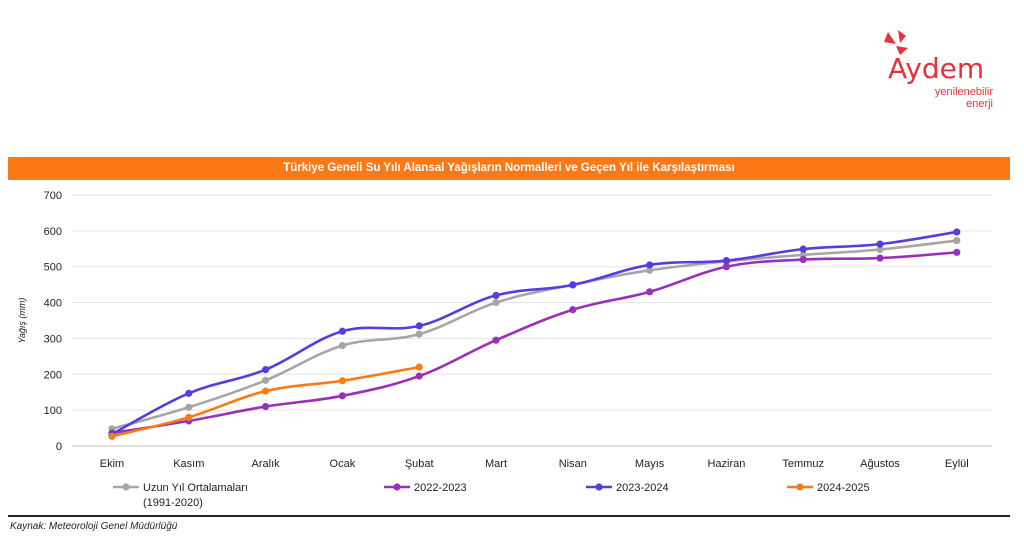  I want to click on logo-tagline-line2: enerji, so click(979, 104).